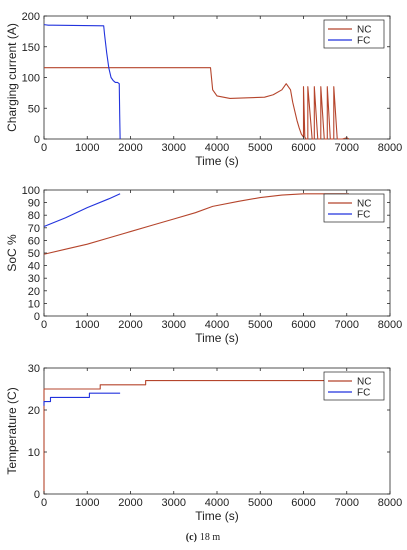  I want to click on y-axis-label: SoC %, so click(12, 253).